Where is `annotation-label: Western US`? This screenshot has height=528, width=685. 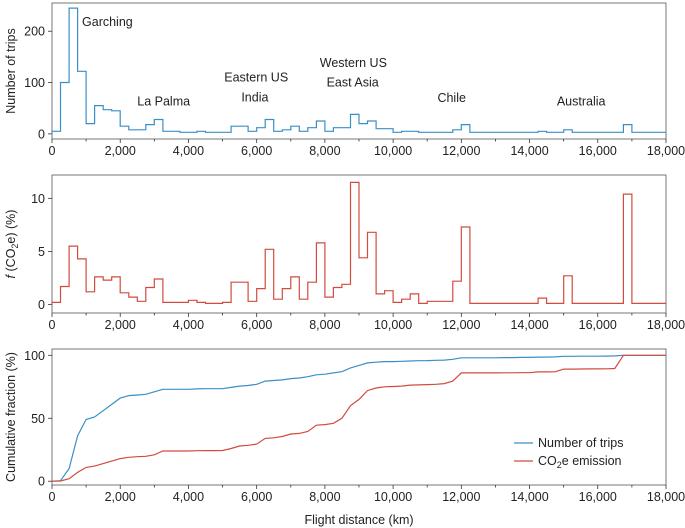
annotation-label: Western US is located at coordinates (353, 63).